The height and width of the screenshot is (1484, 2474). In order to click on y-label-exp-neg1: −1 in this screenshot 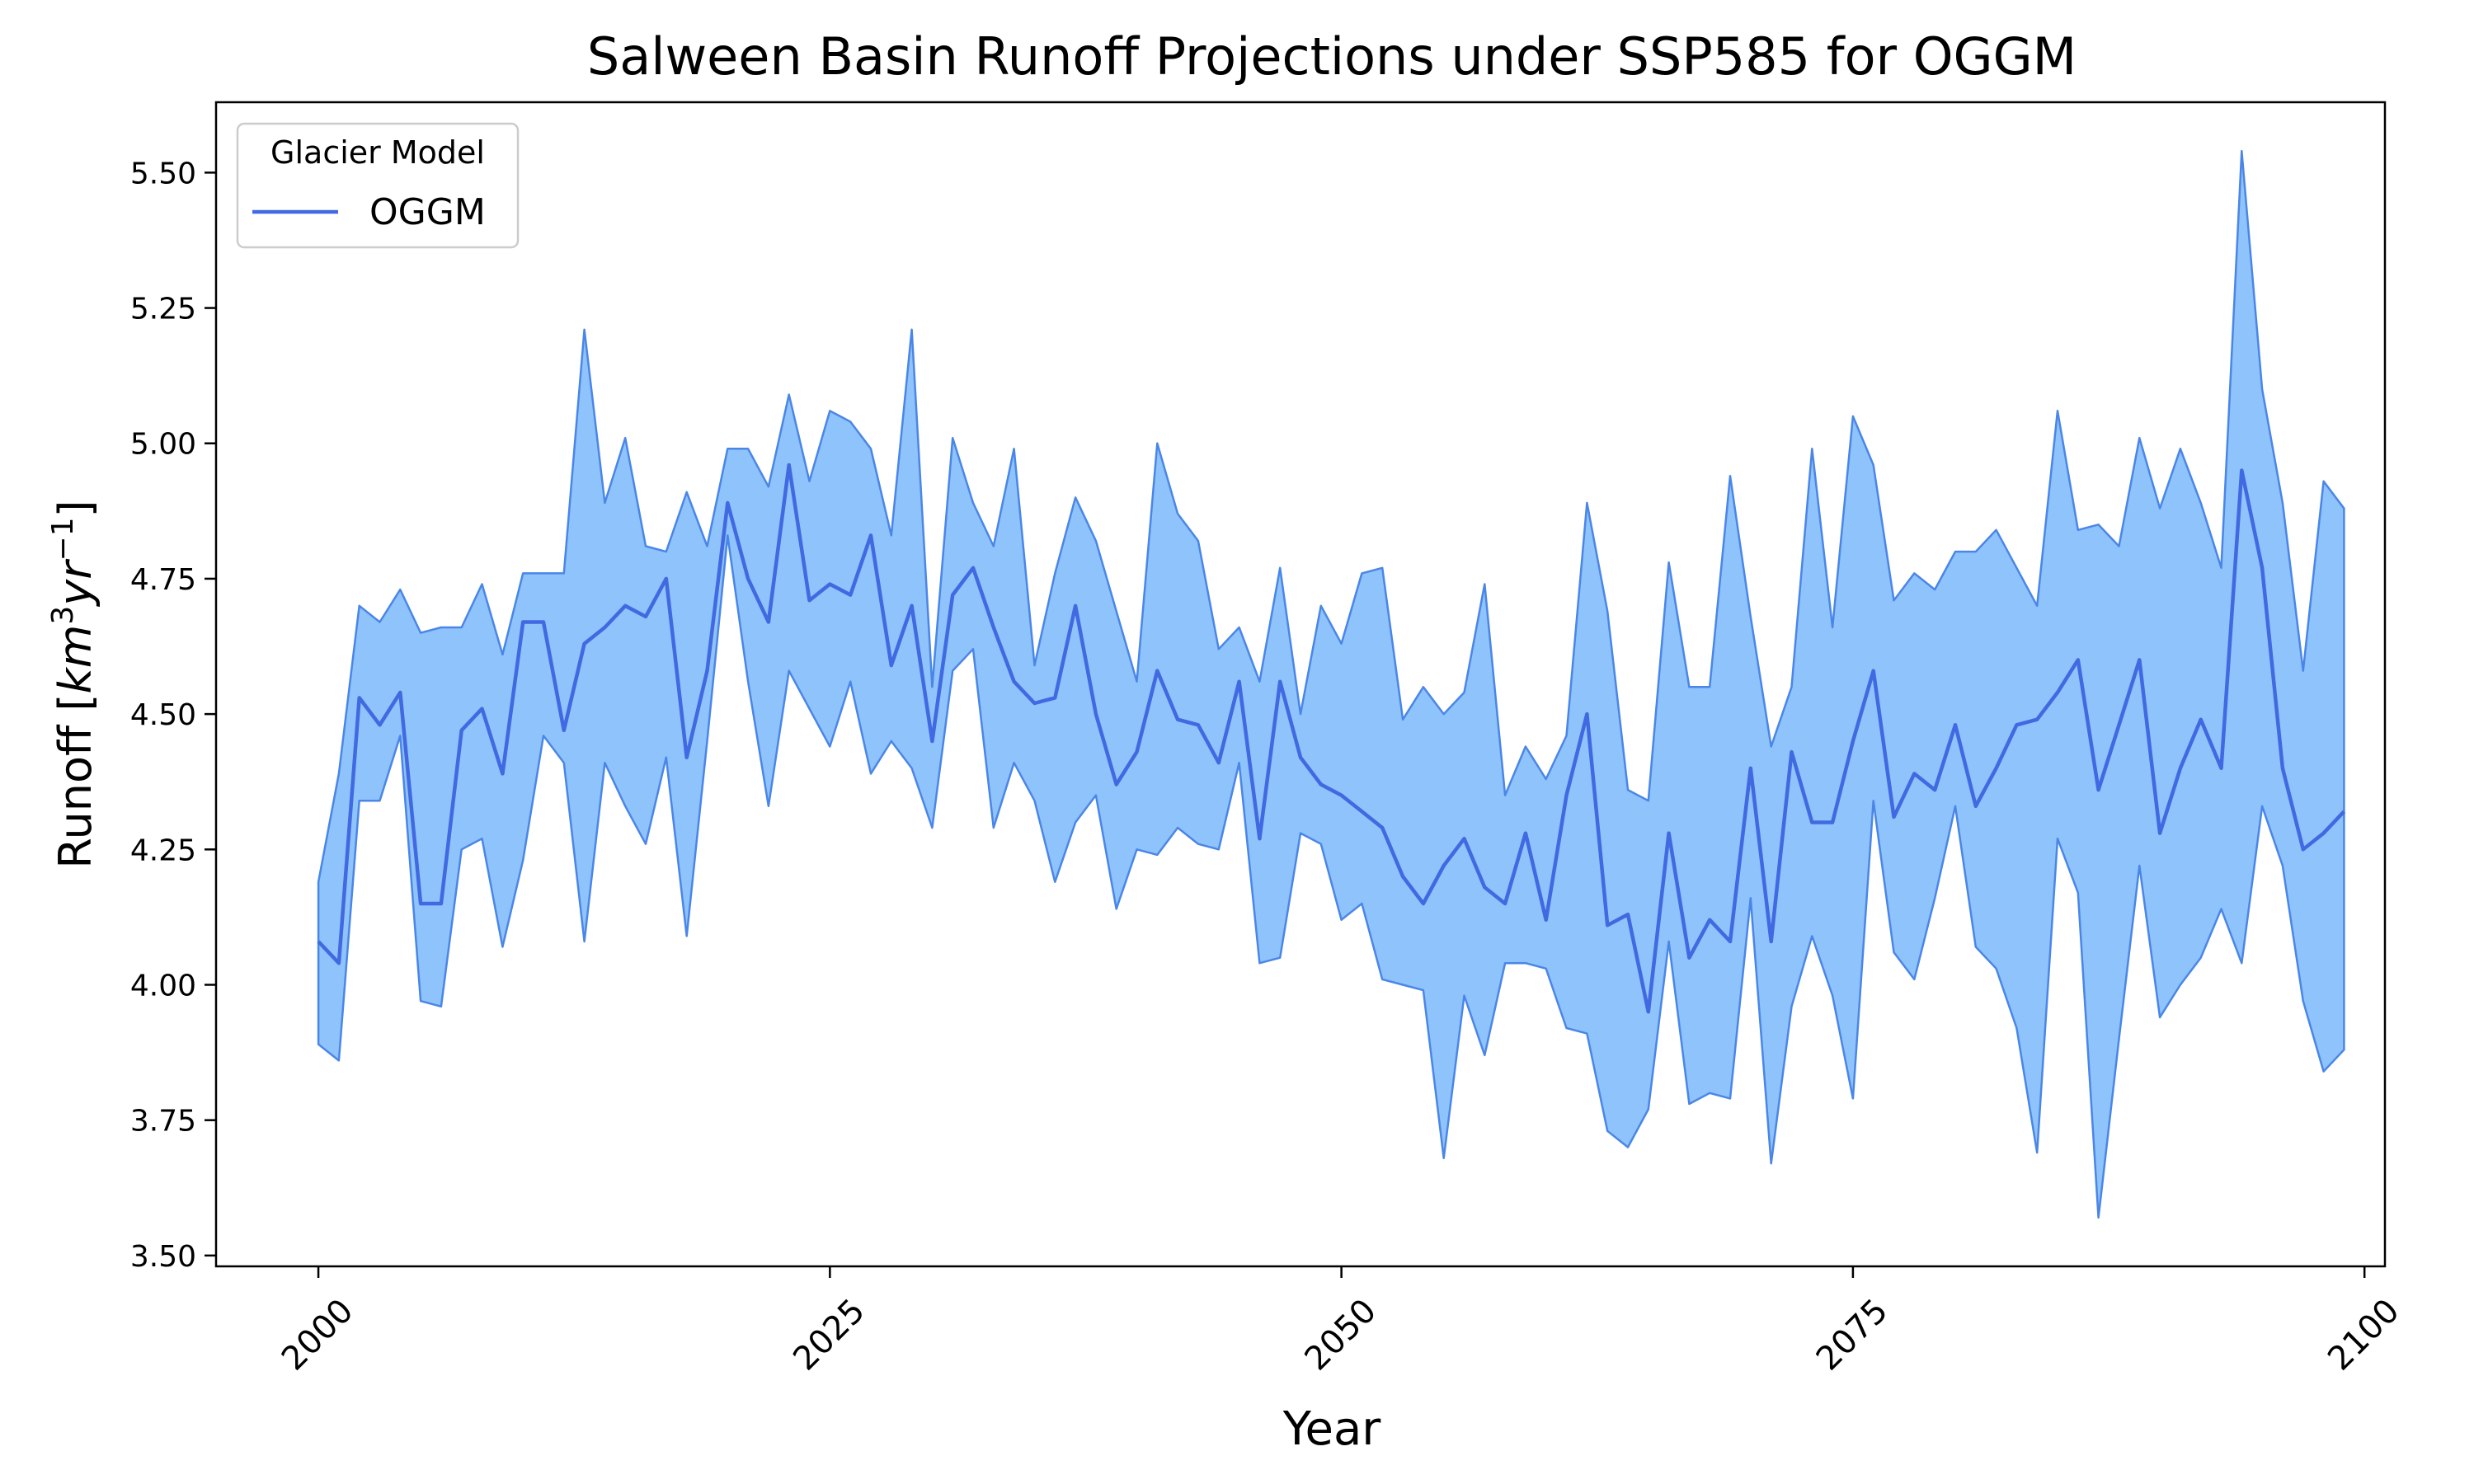, I will do `click(63, 539)`.